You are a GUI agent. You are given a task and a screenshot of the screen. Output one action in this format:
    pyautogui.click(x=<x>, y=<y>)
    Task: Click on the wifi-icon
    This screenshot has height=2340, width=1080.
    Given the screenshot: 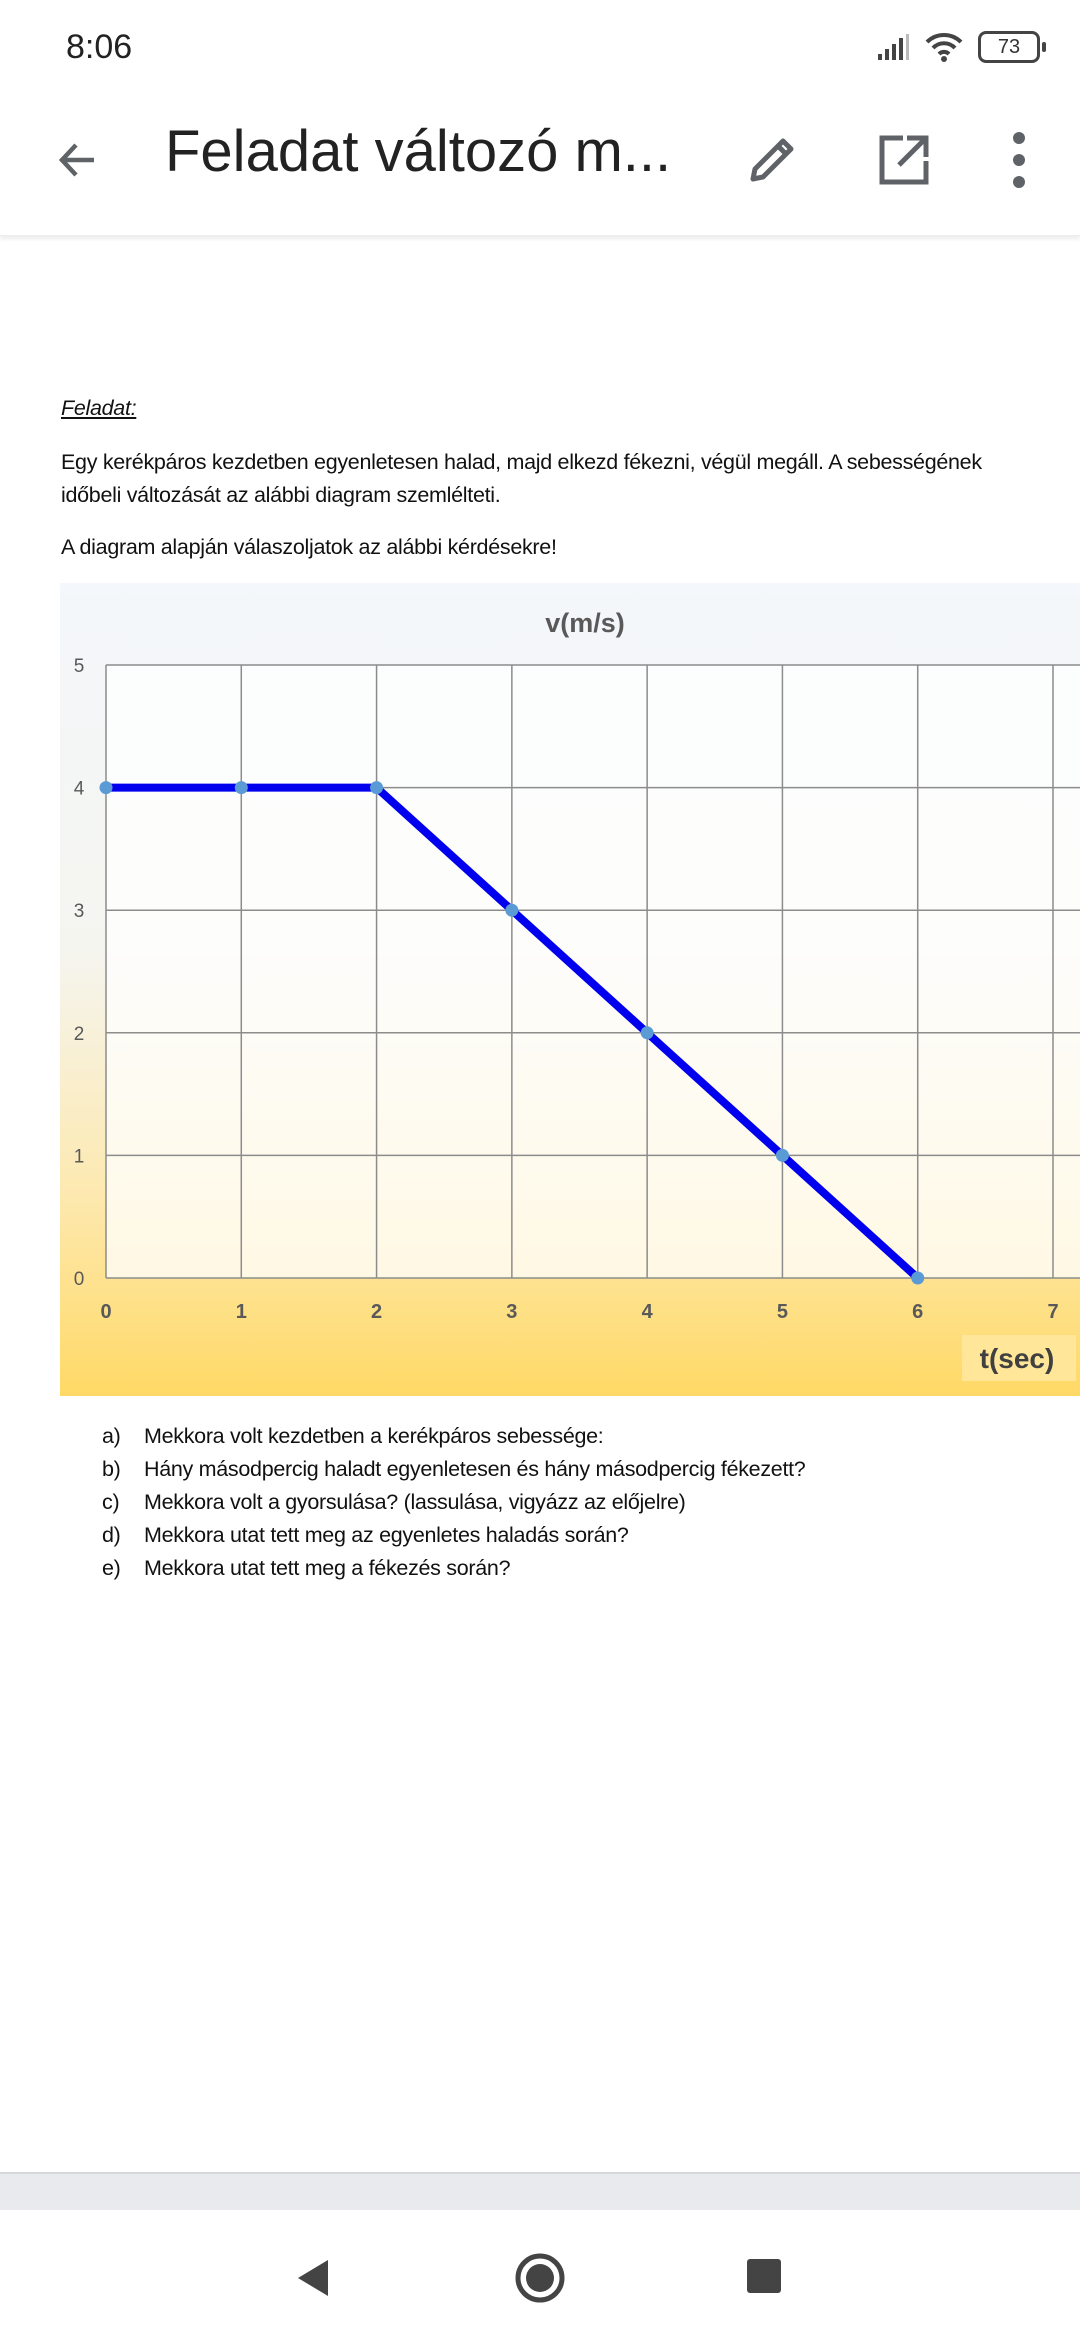 What is the action you would take?
    pyautogui.click(x=944, y=47)
    